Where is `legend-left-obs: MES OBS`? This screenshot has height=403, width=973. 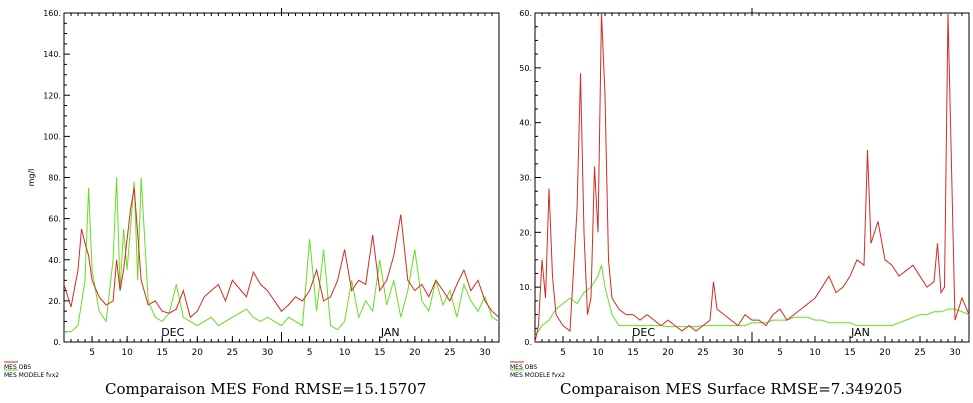
legend-left-obs: MES OBS is located at coordinates (31, 368).